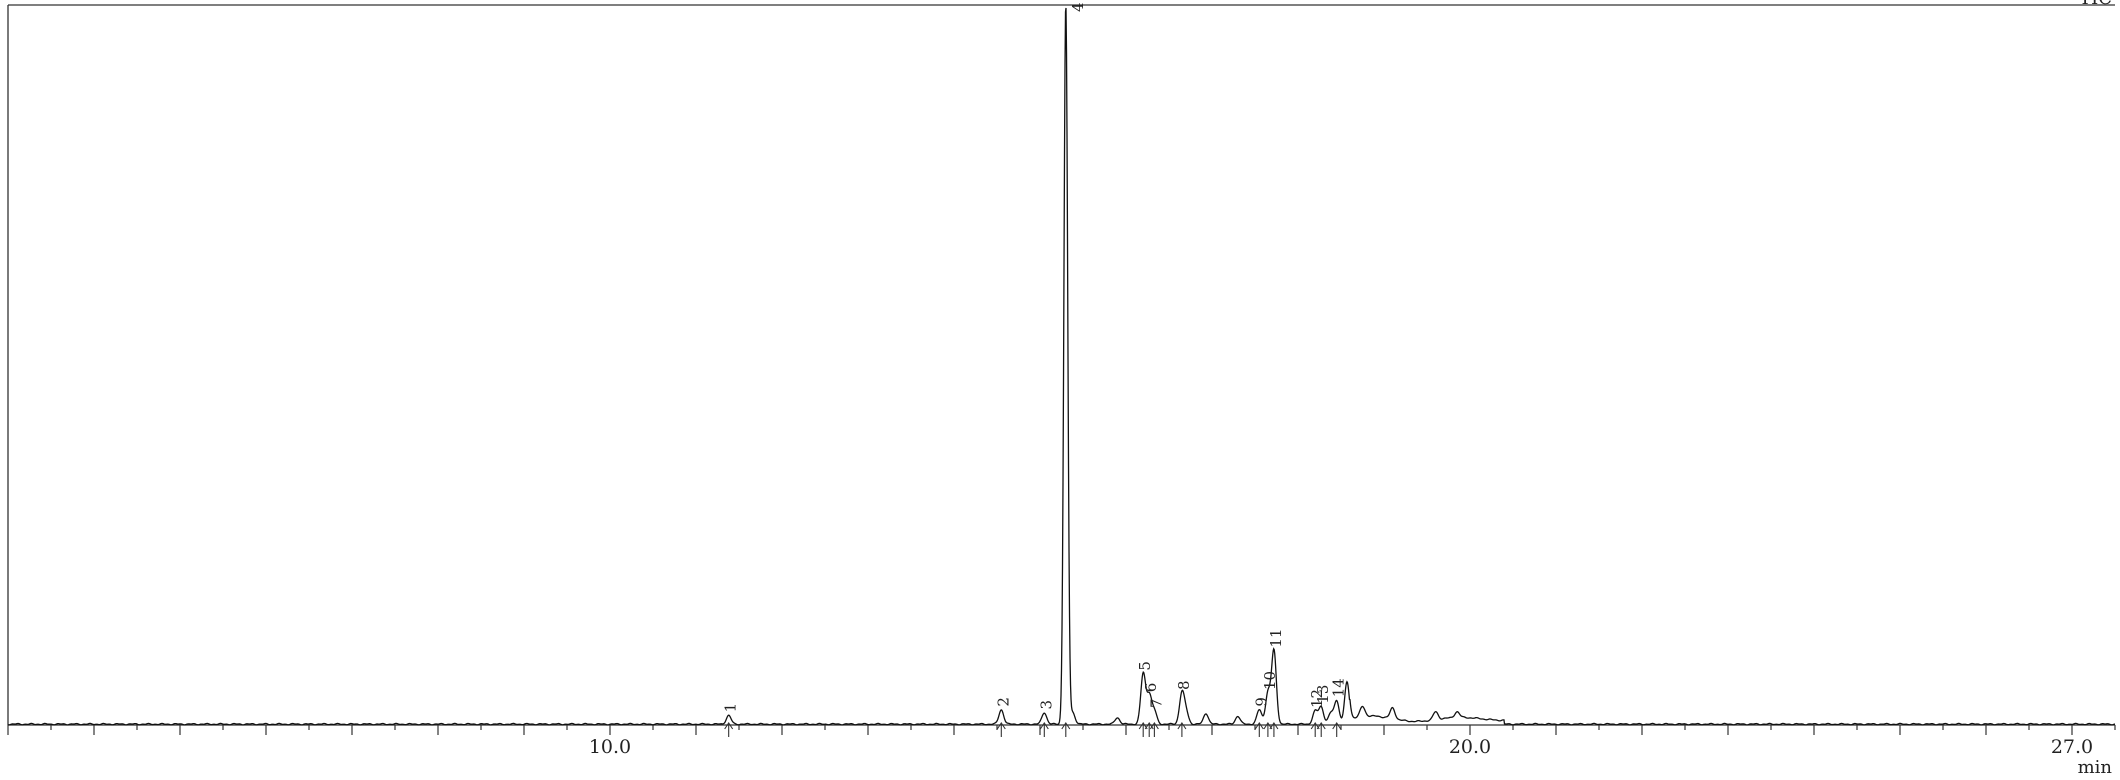  I want to click on peak-label: 6, so click(1151, 688).